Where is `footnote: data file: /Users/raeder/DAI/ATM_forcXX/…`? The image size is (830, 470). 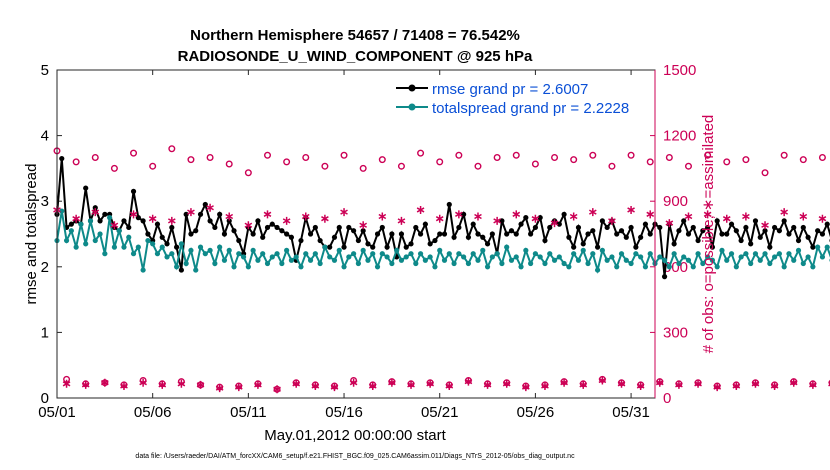
footnote: data file: /Users/raeder/DAI/ATM_forcXX/… is located at coordinates (355, 456).